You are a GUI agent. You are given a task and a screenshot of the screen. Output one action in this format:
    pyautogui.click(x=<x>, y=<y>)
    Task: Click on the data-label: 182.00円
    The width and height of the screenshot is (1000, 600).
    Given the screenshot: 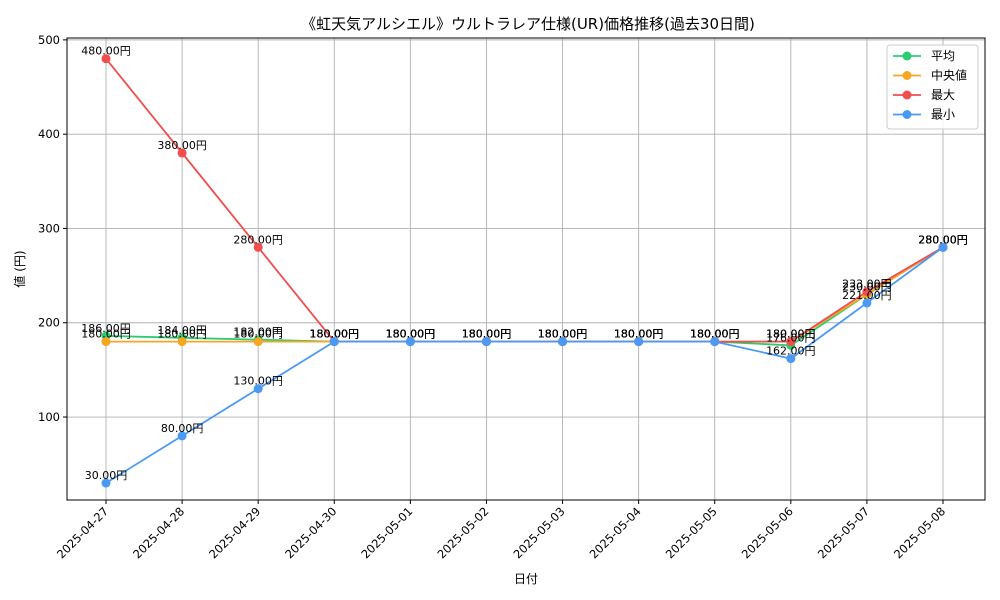 What is the action you would take?
    pyautogui.click(x=258, y=332)
    